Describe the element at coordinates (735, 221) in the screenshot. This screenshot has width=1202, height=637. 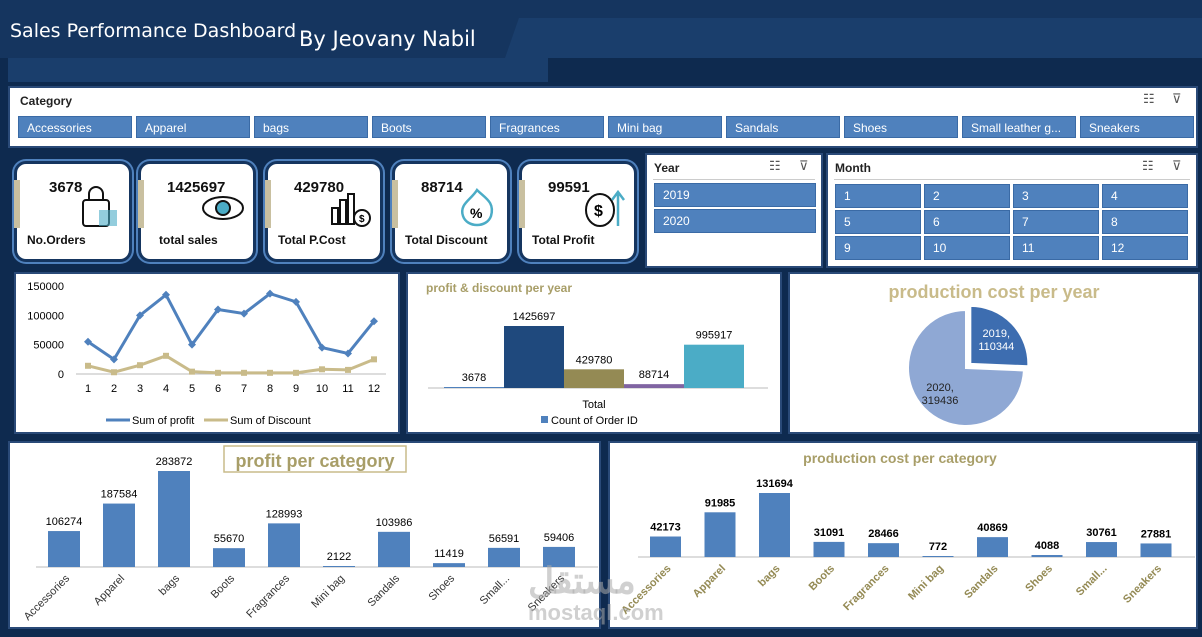
I see `year-button-2020: 2020` at that location.